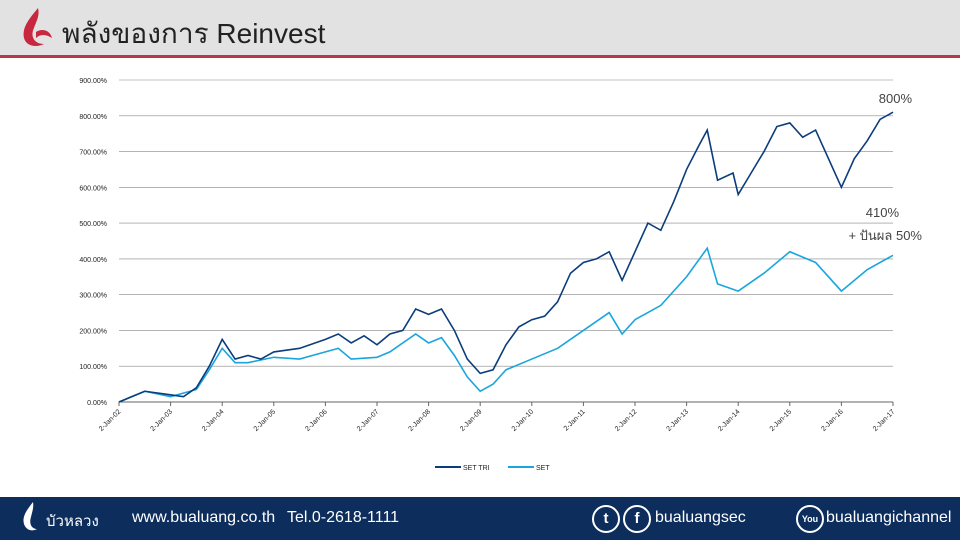 The width and height of the screenshot is (960, 540). What do you see at coordinates (162, 420) in the screenshot?
I see `x-tick-label: 2-Jan-03` at bounding box center [162, 420].